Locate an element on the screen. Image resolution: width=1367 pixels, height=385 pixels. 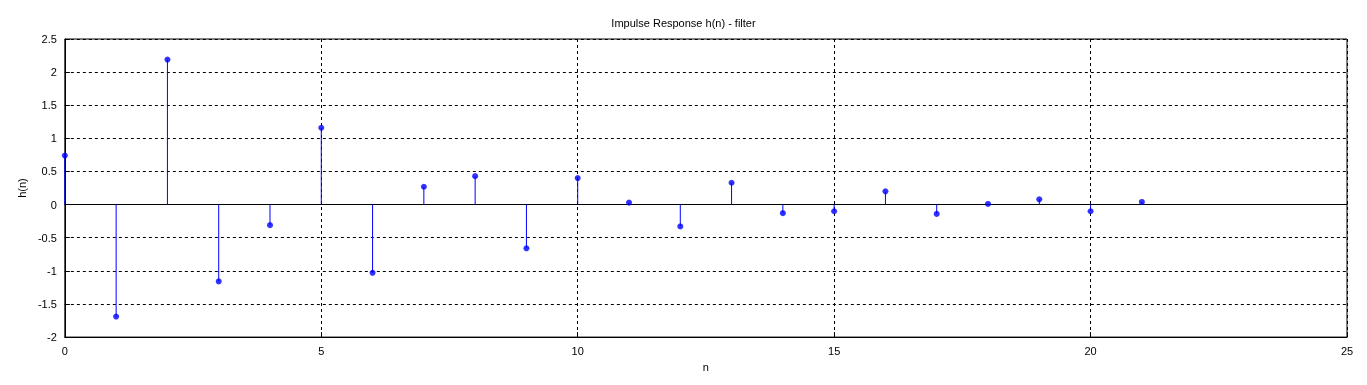
y-tick-label: 1.5 is located at coordinates (49, 105).